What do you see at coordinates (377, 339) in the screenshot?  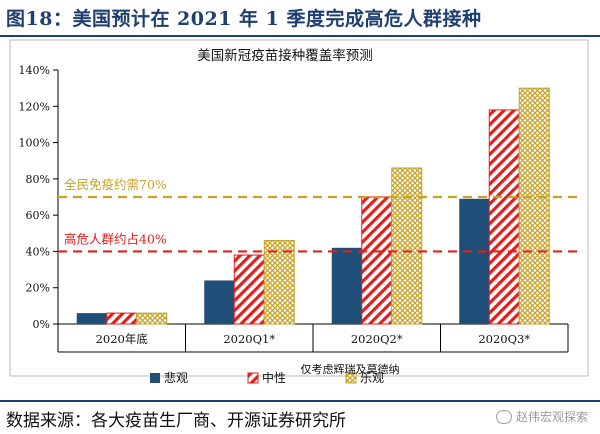 I see `category-label: 2020Q2*` at bounding box center [377, 339].